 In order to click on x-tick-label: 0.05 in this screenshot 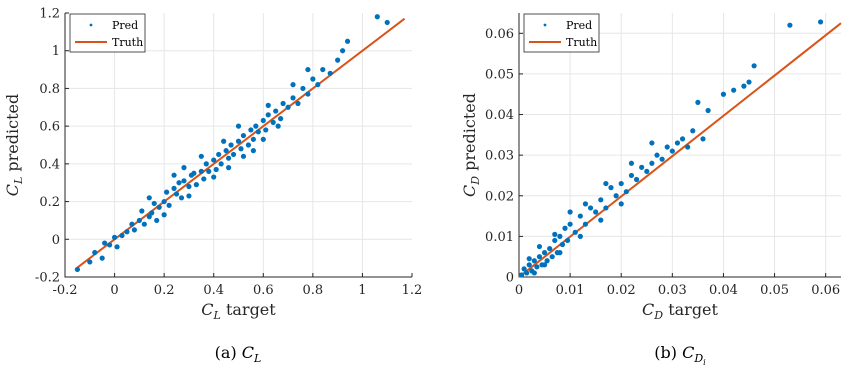, I will do `click(774, 290)`.